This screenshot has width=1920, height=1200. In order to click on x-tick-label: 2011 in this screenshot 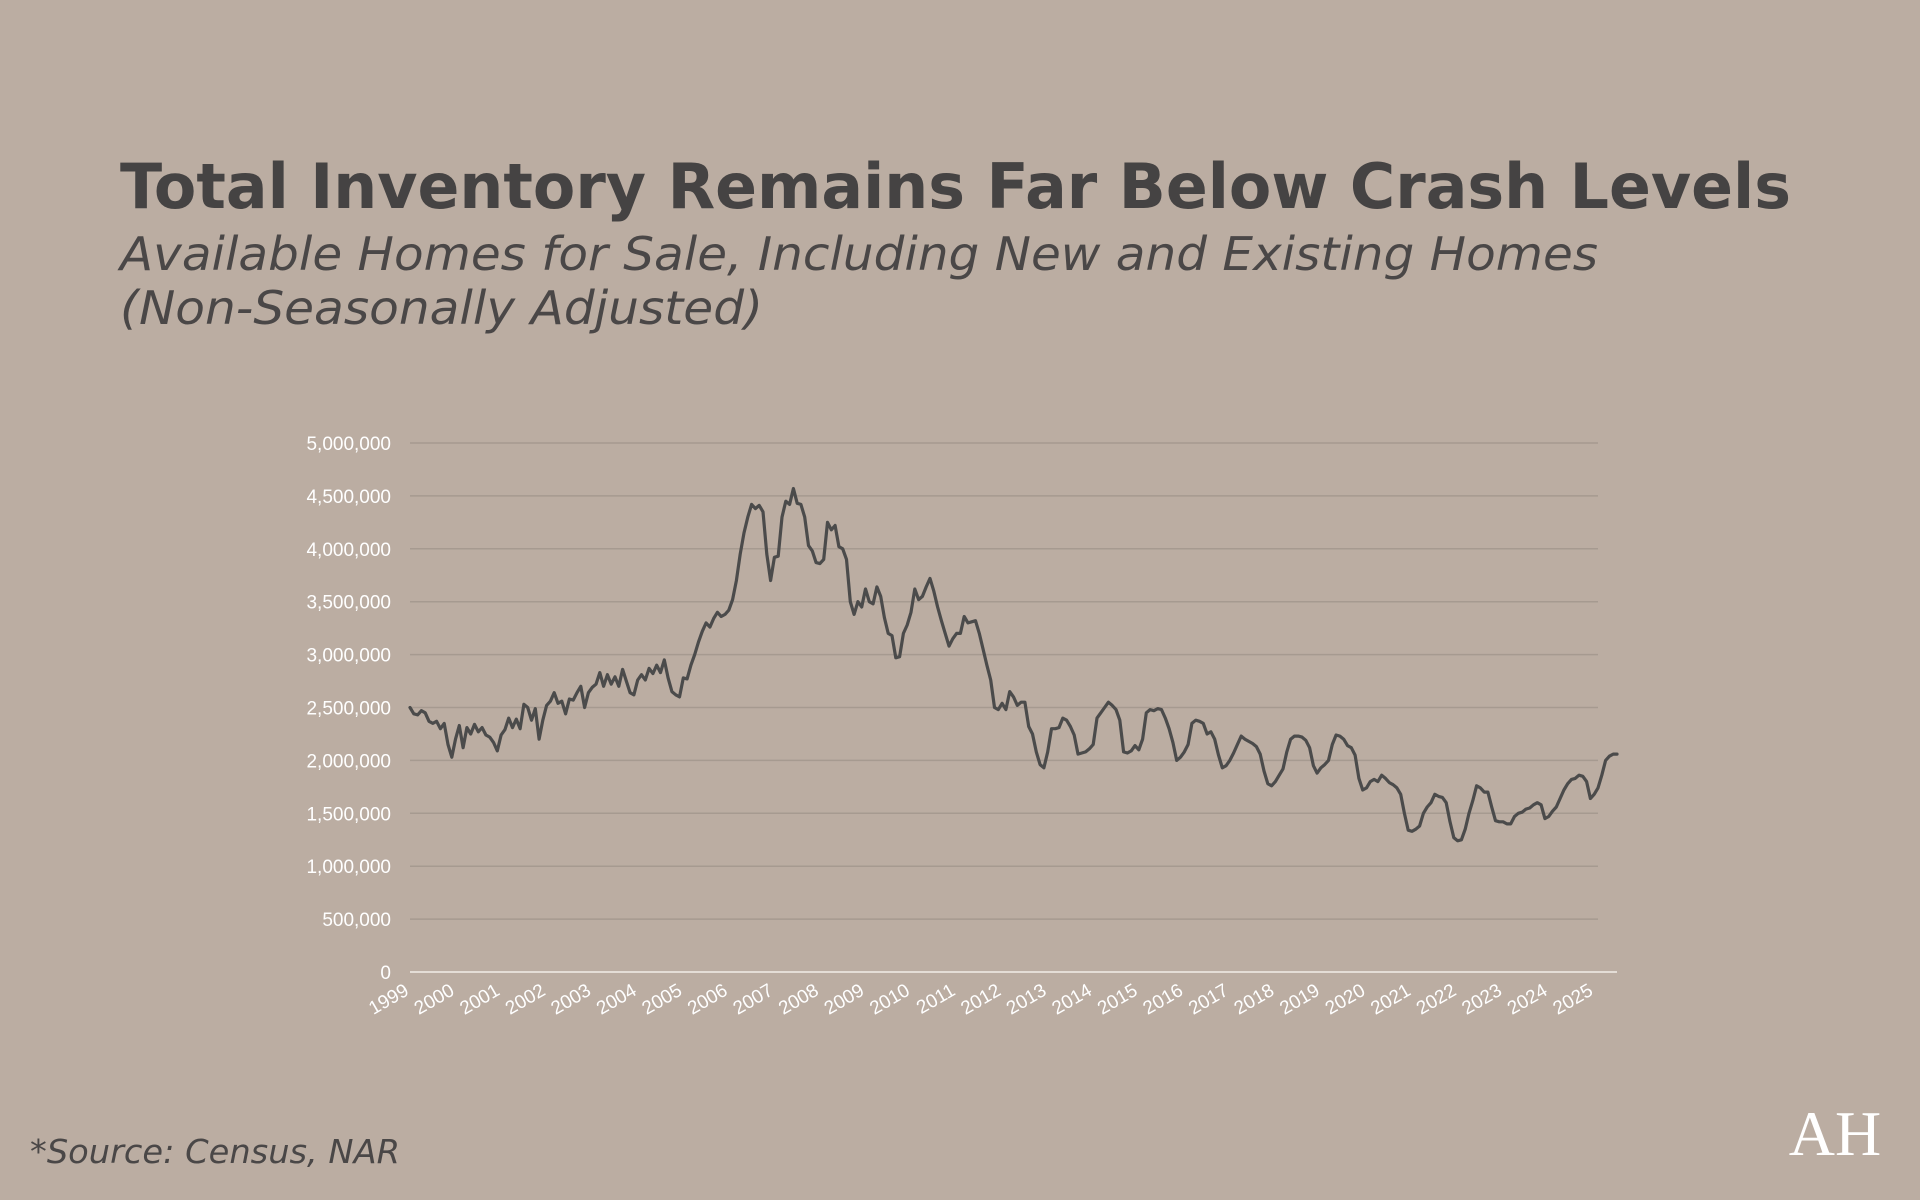, I will do `click(936, 999)`.